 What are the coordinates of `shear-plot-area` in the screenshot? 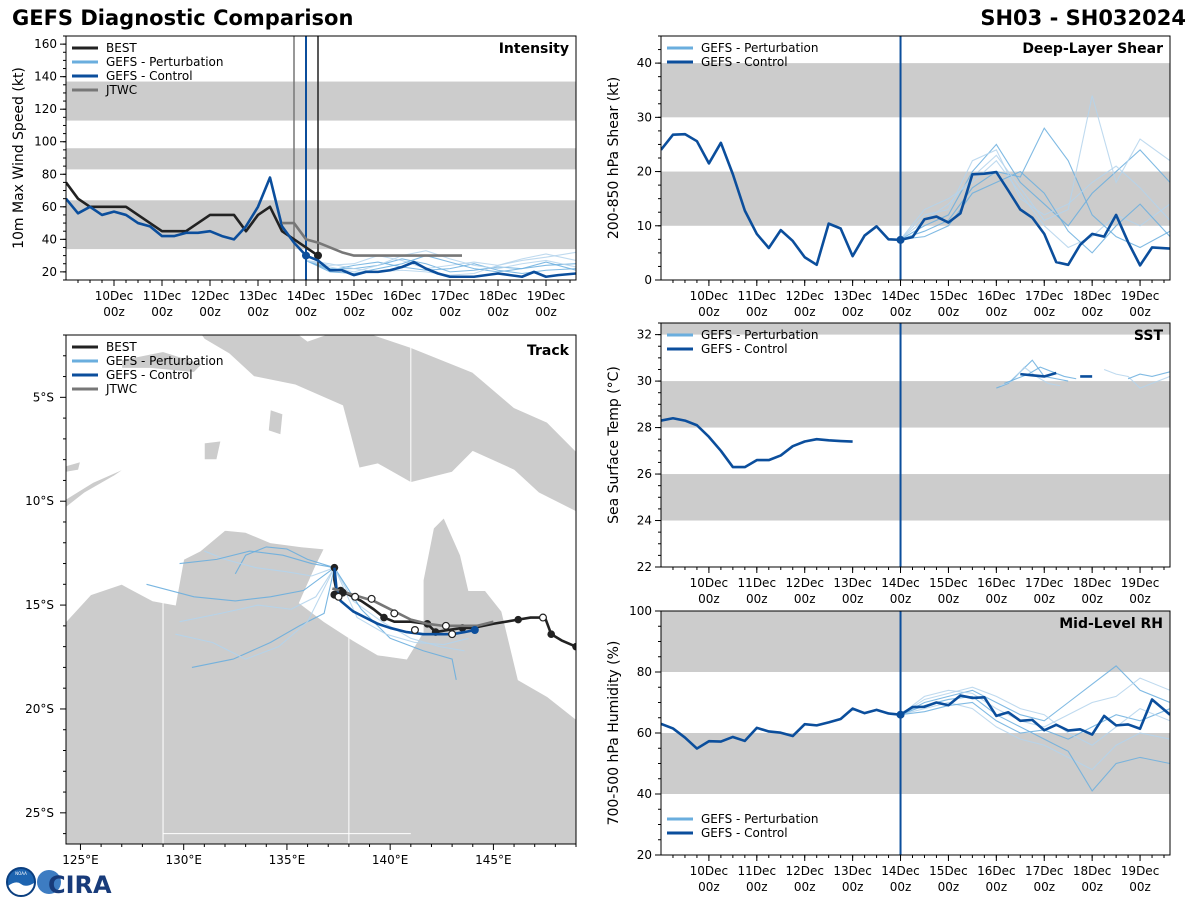 It's located at (915, 158).